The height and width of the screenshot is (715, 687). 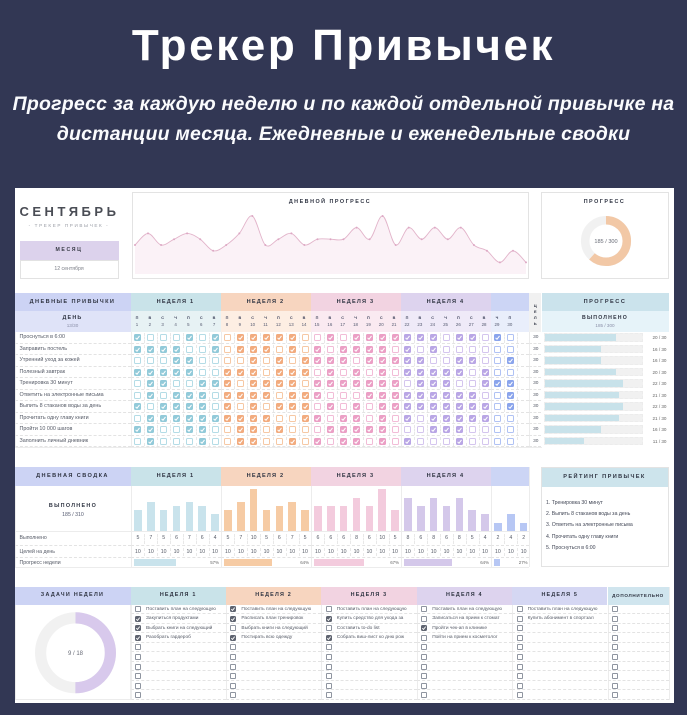 What do you see at coordinates (605, 242) in the screenshot?
I see `svg-text: 185 / 300` at bounding box center [605, 242].